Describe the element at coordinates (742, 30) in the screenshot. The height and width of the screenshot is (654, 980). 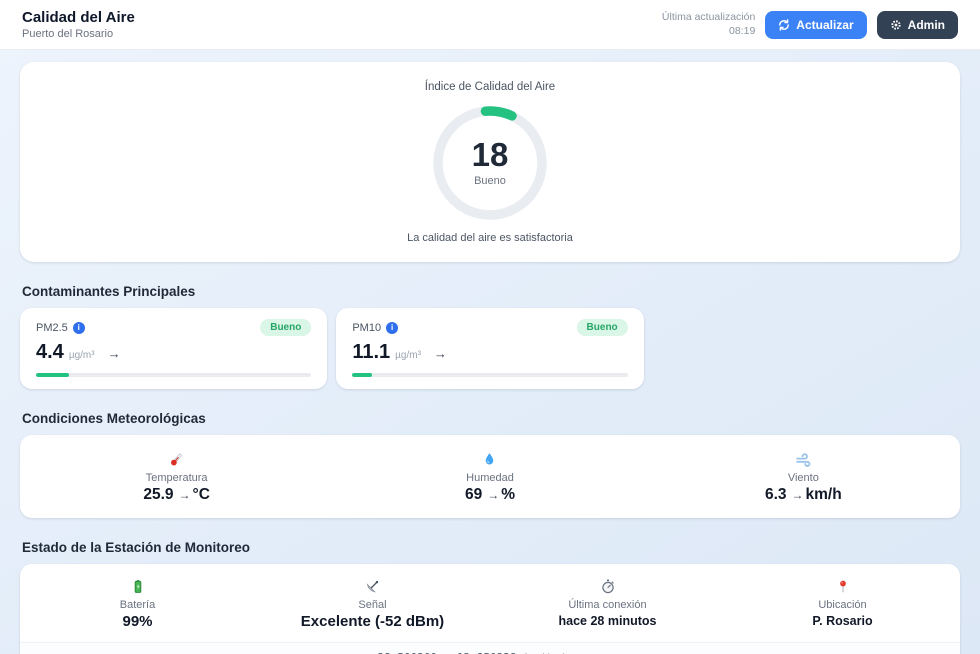
I see `last-update-time: 08:19` at that location.